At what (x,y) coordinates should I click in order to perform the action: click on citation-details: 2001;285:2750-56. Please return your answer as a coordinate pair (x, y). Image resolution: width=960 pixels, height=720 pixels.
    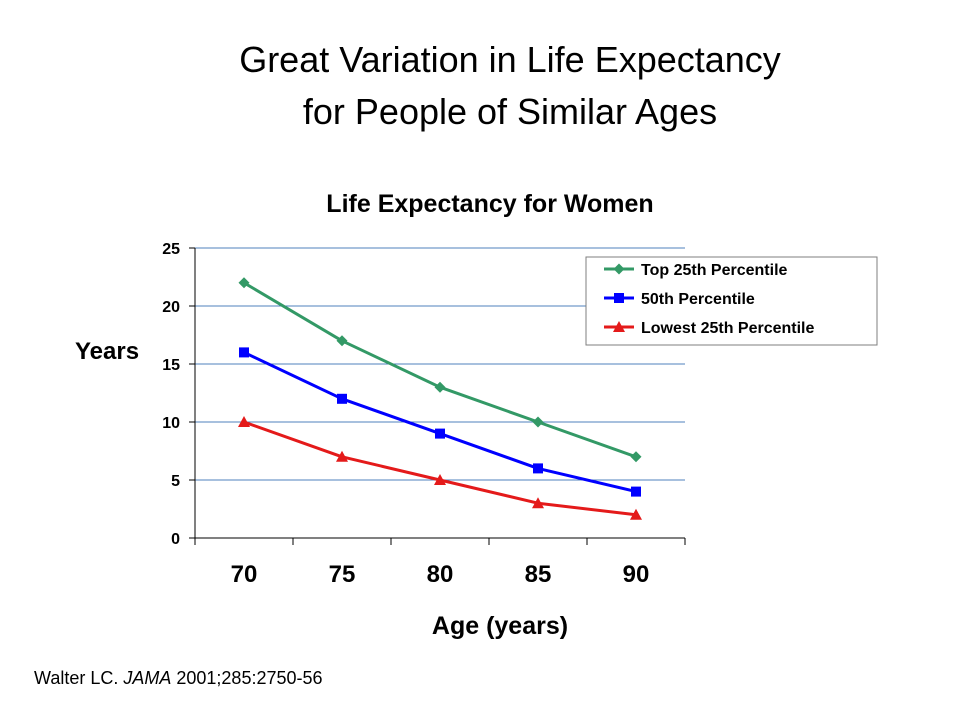
    Looking at the image, I should click on (247, 678).